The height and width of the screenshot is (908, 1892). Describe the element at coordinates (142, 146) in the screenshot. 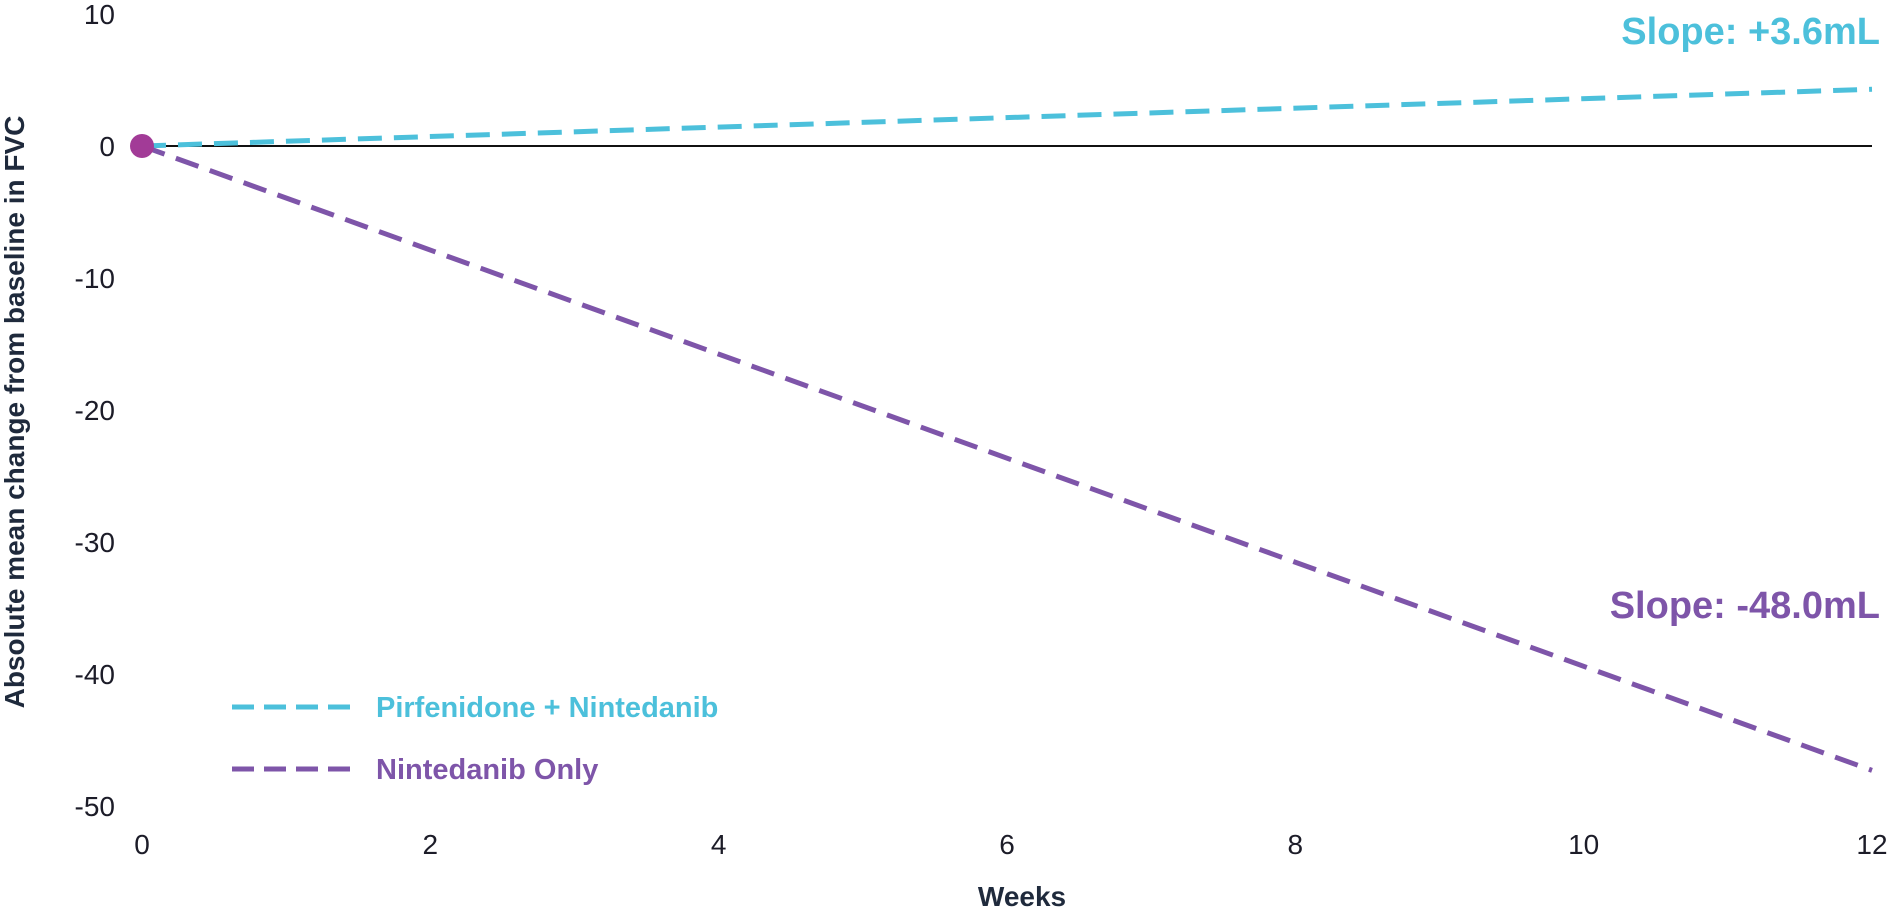

I see `baseline-marker` at that location.